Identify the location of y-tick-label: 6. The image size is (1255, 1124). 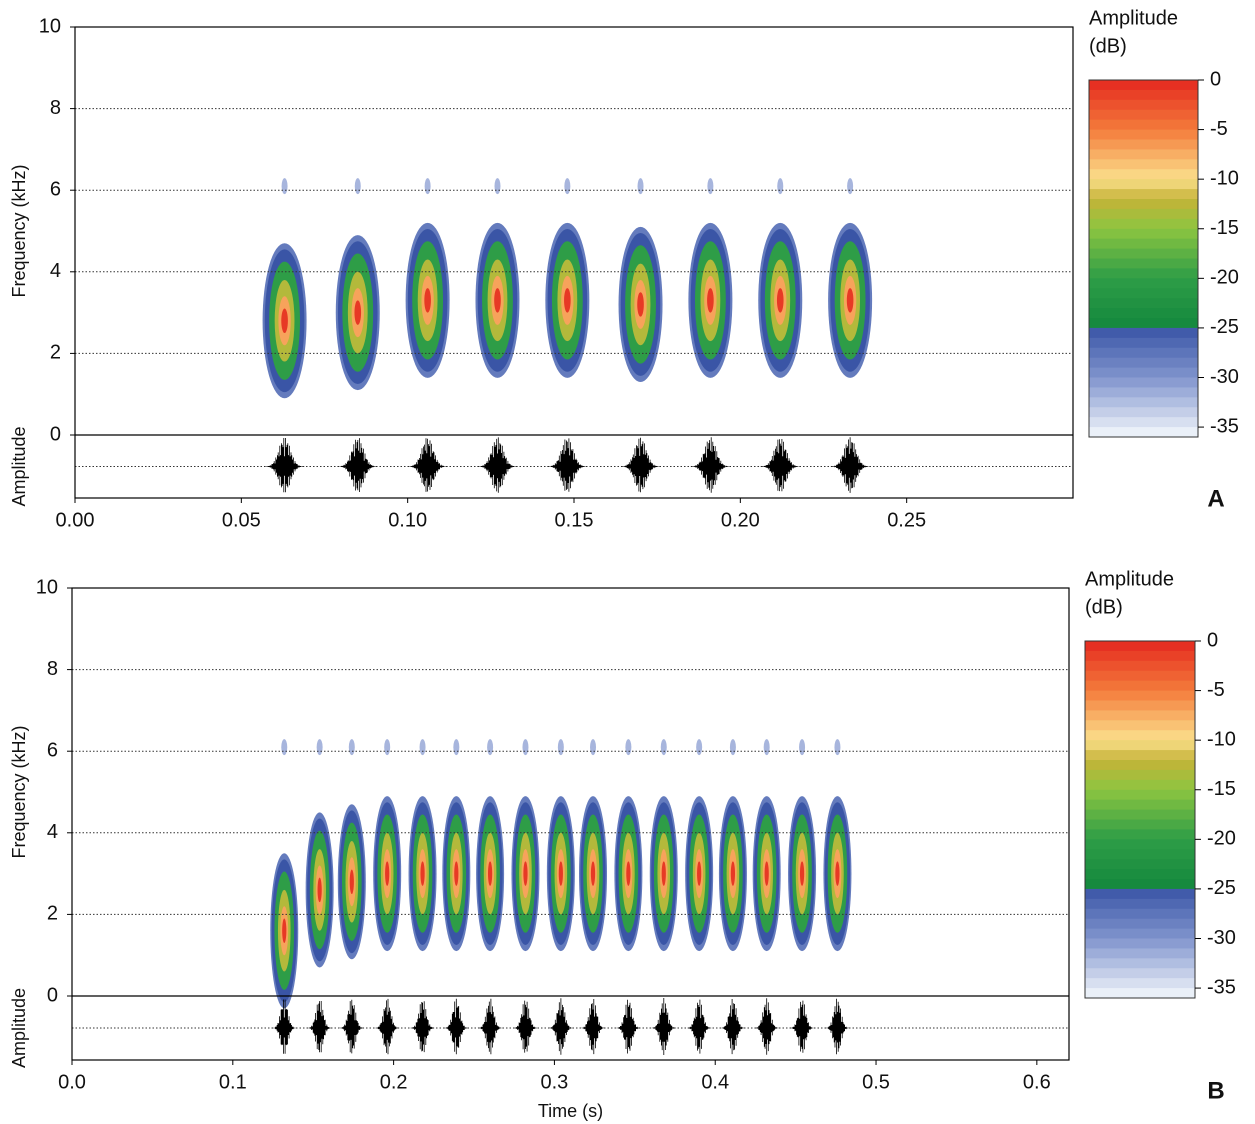
(52, 750).